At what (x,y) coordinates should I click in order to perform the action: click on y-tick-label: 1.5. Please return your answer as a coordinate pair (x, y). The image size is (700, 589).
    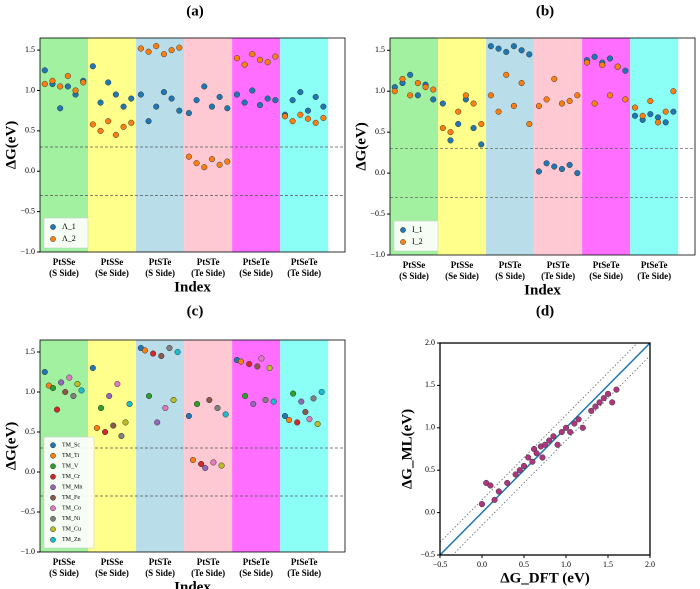
    Looking at the image, I should click on (430, 384).